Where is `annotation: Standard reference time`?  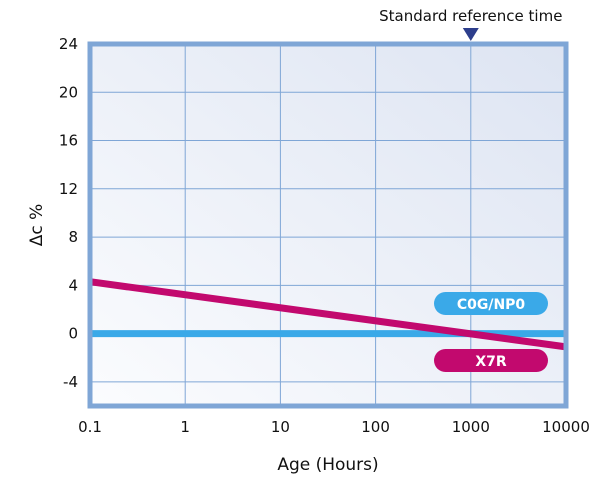 annotation: Standard reference time is located at coordinates (470, 24).